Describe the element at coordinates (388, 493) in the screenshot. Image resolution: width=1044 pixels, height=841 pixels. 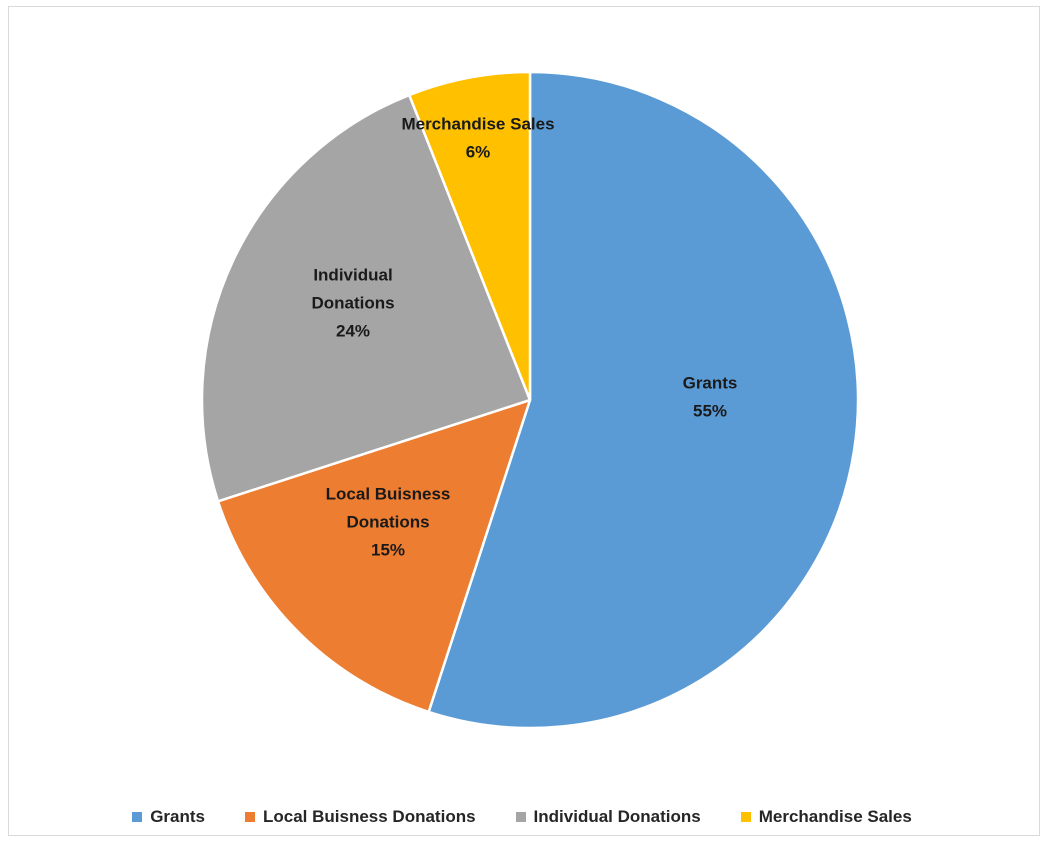
I see `data-label-line: Local Buisness` at that location.